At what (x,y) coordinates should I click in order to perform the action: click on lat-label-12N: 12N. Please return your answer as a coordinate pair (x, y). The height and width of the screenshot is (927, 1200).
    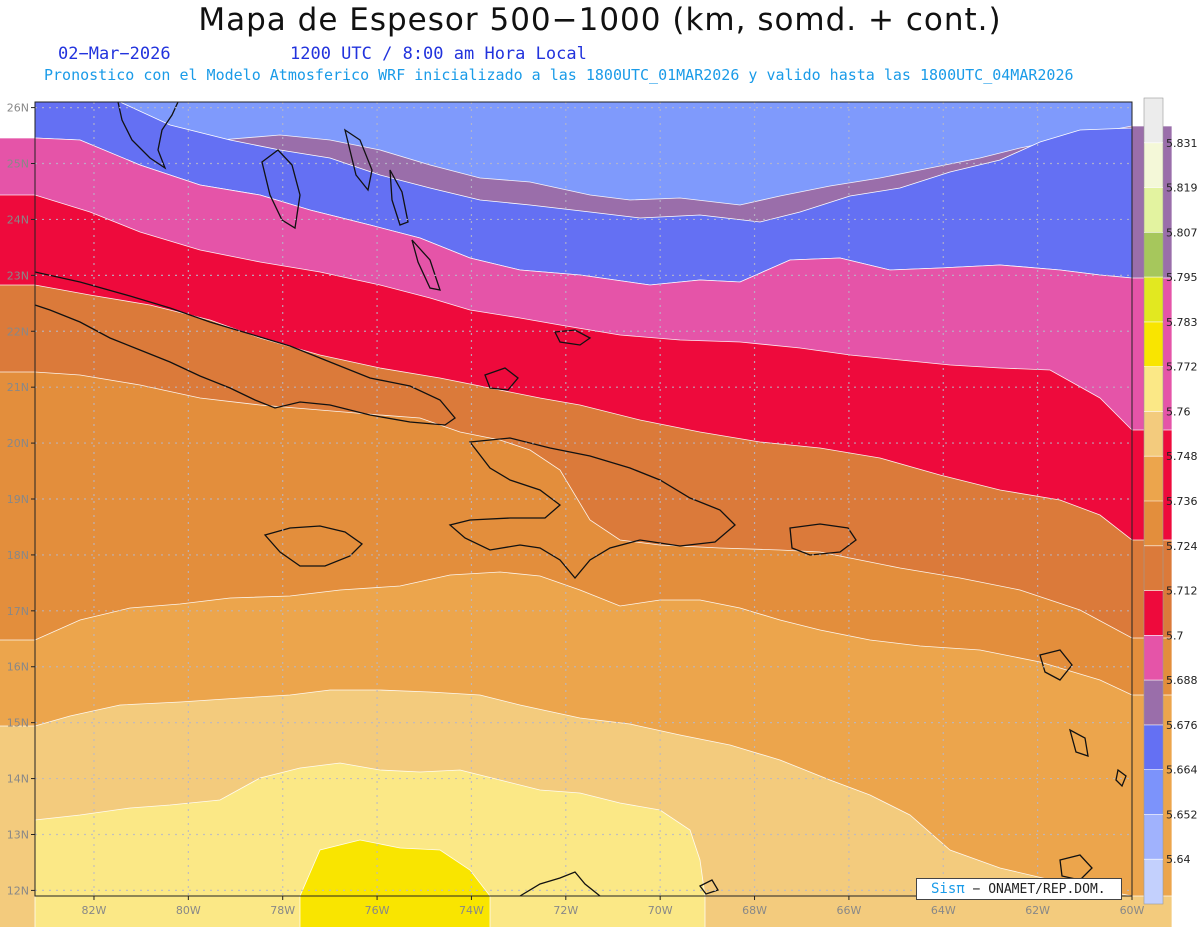
    Looking at the image, I should click on (18, 890).